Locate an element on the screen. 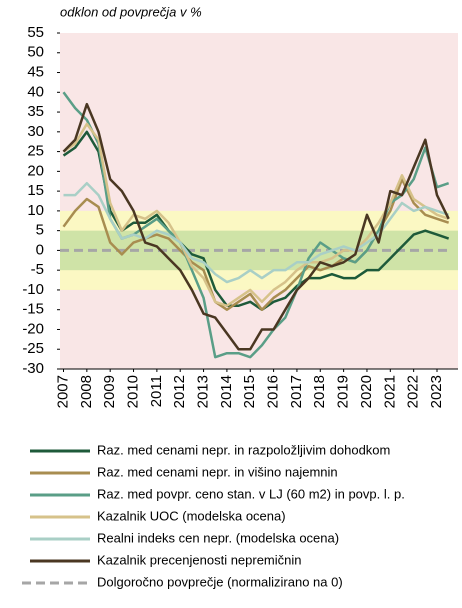  x-tick-label: 2014 is located at coordinates (226, 391).